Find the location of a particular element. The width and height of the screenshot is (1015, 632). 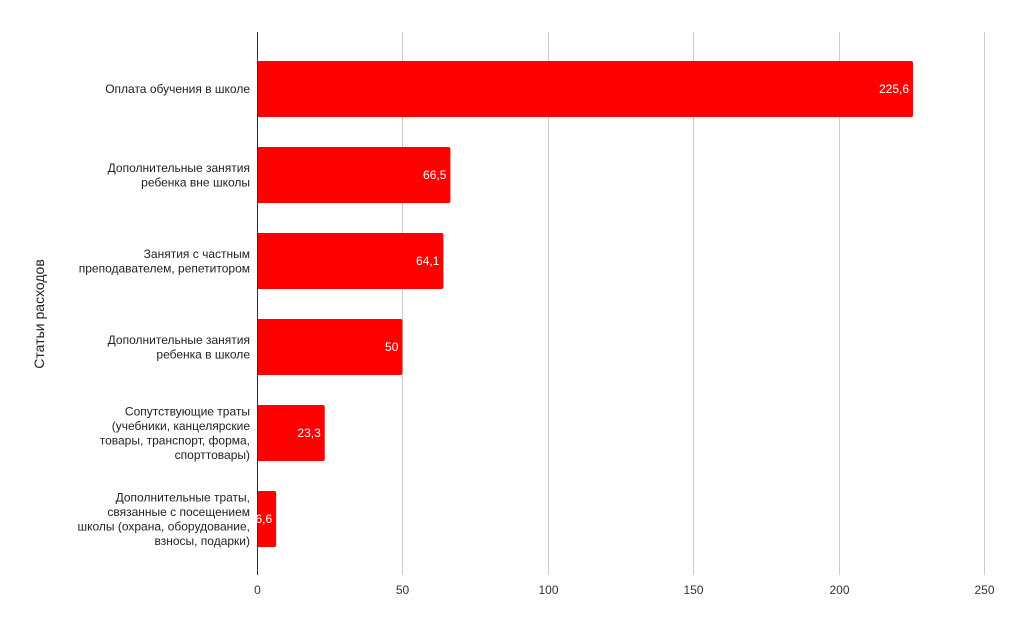

data-label: 50 is located at coordinates (392, 347).